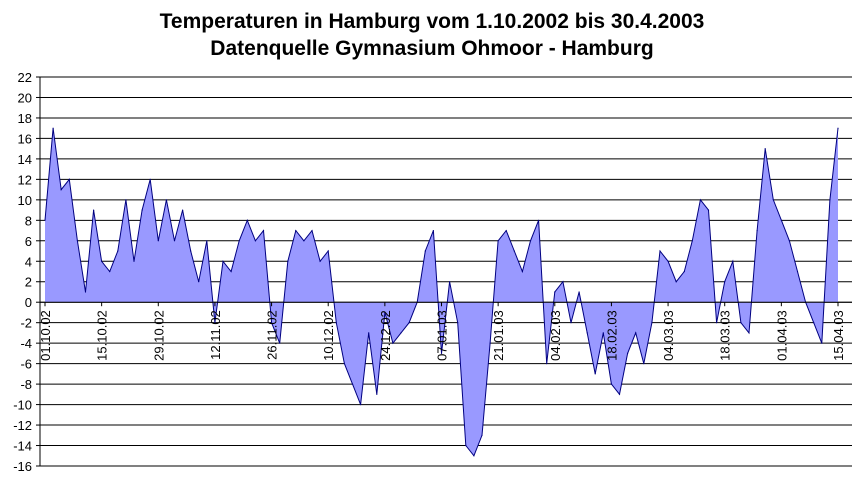  What do you see at coordinates (158, 335) in the screenshot?
I see `x-tick-label: 29.10.02` at bounding box center [158, 335].